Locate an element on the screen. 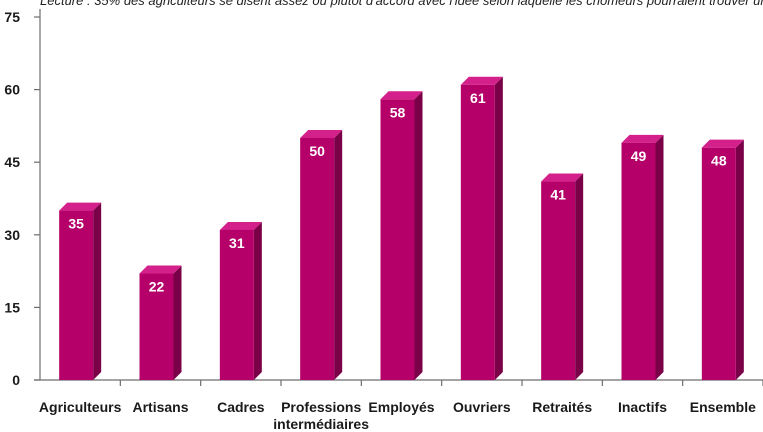 Image resolution: width=763 pixels, height=432 pixels. data-label: 58 is located at coordinates (398, 112).